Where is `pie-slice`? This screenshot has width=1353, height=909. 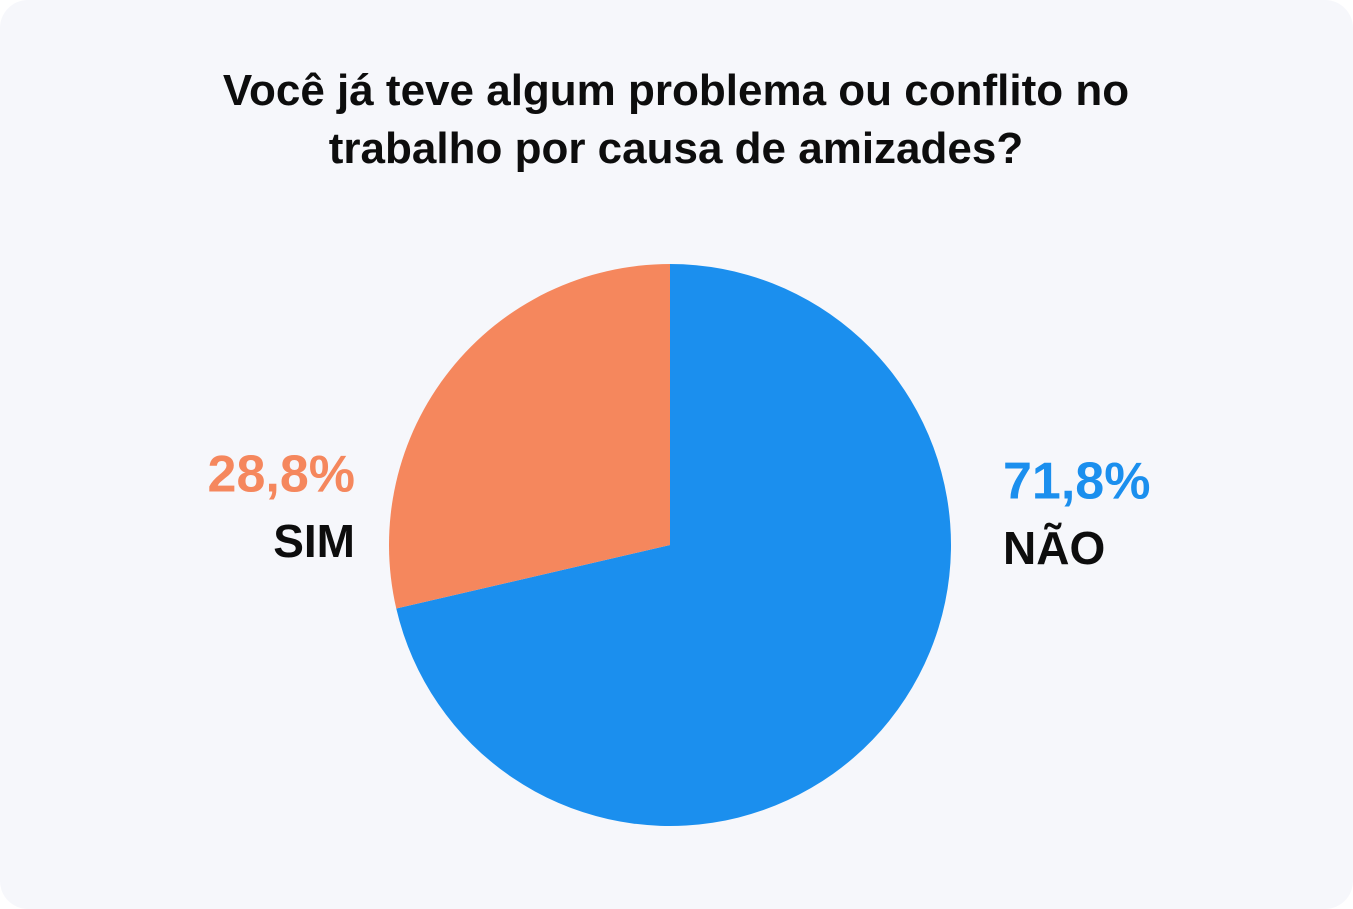 pie-slice is located at coordinates (529, 436).